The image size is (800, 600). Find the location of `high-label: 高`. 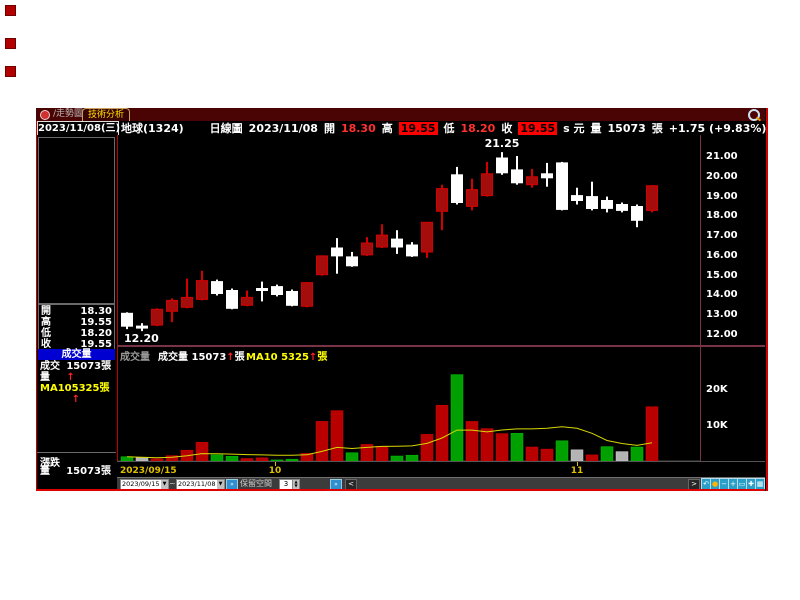

high-label: 高 is located at coordinates (387, 128).